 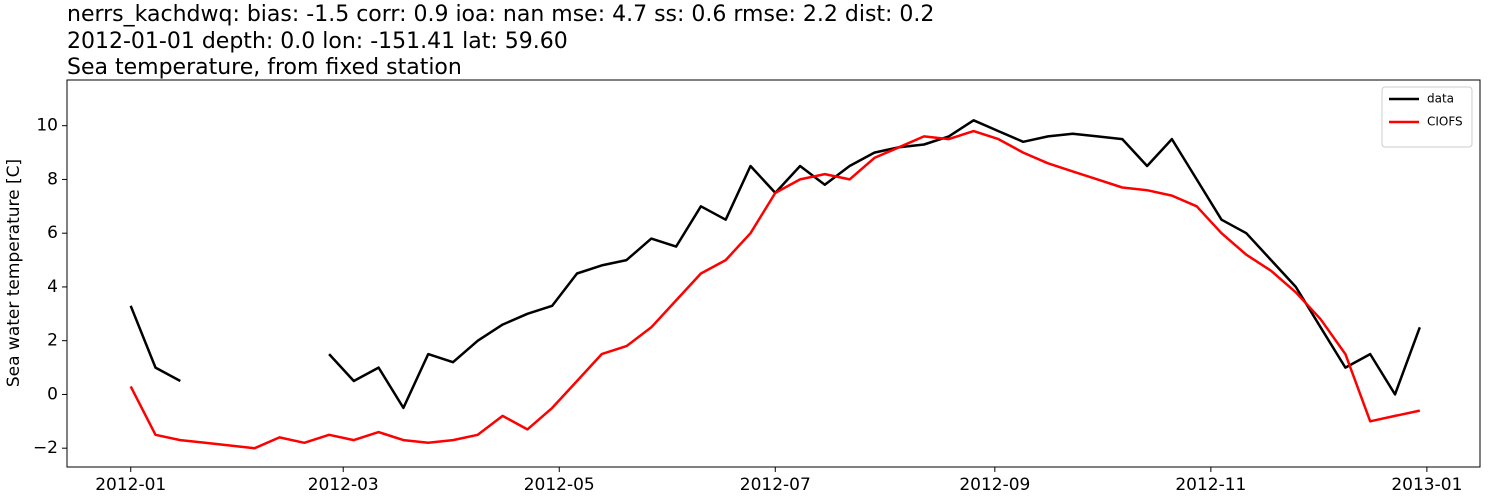 What do you see at coordinates (559, 485) in the screenshot?
I see `x-tick-label: 2012-05` at bounding box center [559, 485].